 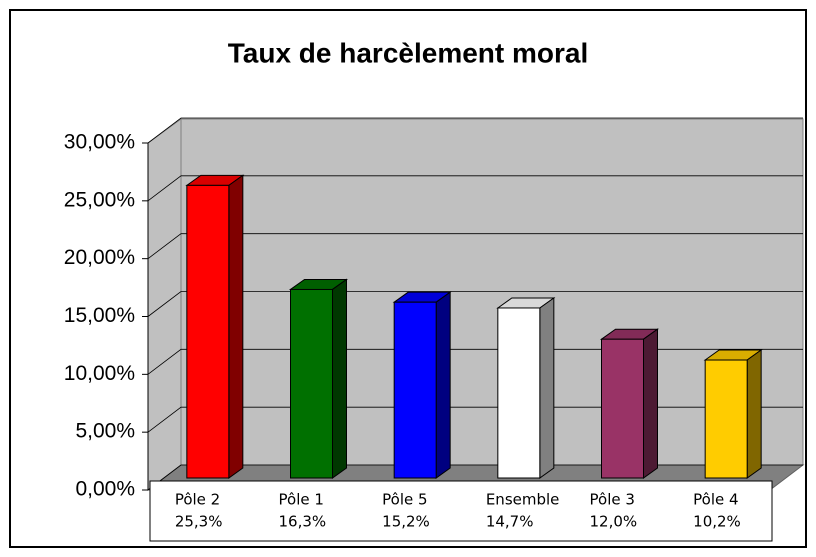 What do you see at coordinates (408, 52) in the screenshot?
I see `chart-title: Taux de harcèlement moral` at bounding box center [408, 52].